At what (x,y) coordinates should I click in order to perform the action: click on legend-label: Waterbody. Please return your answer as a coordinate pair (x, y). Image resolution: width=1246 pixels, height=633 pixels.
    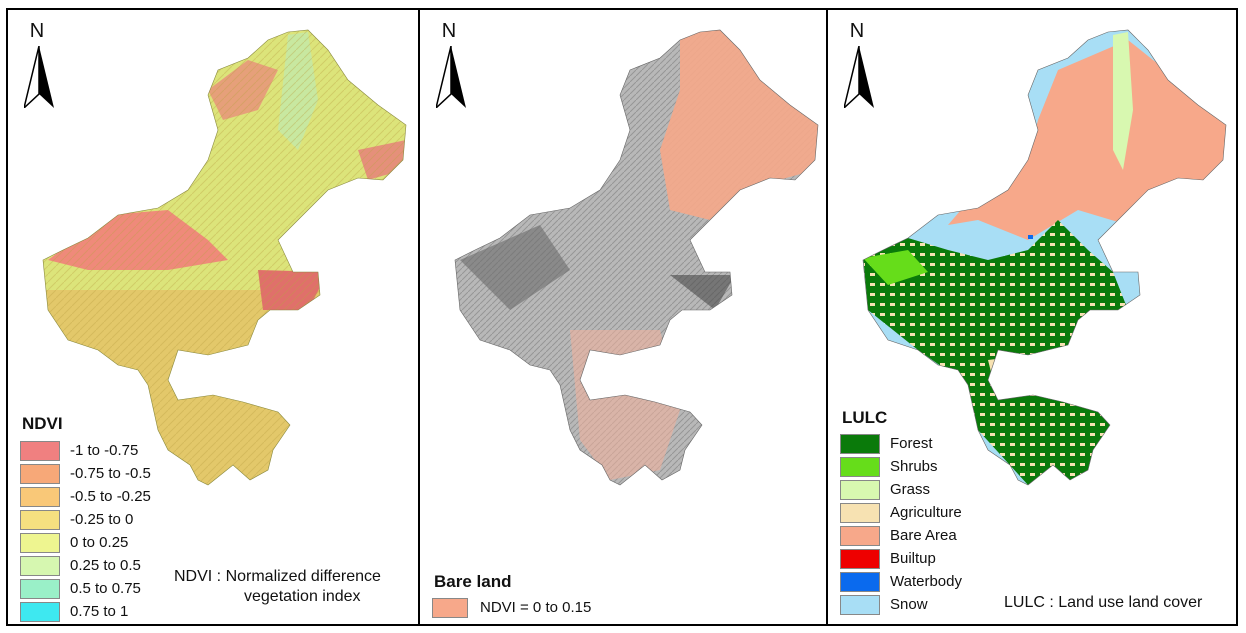
    Looking at the image, I should click on (926, 581).